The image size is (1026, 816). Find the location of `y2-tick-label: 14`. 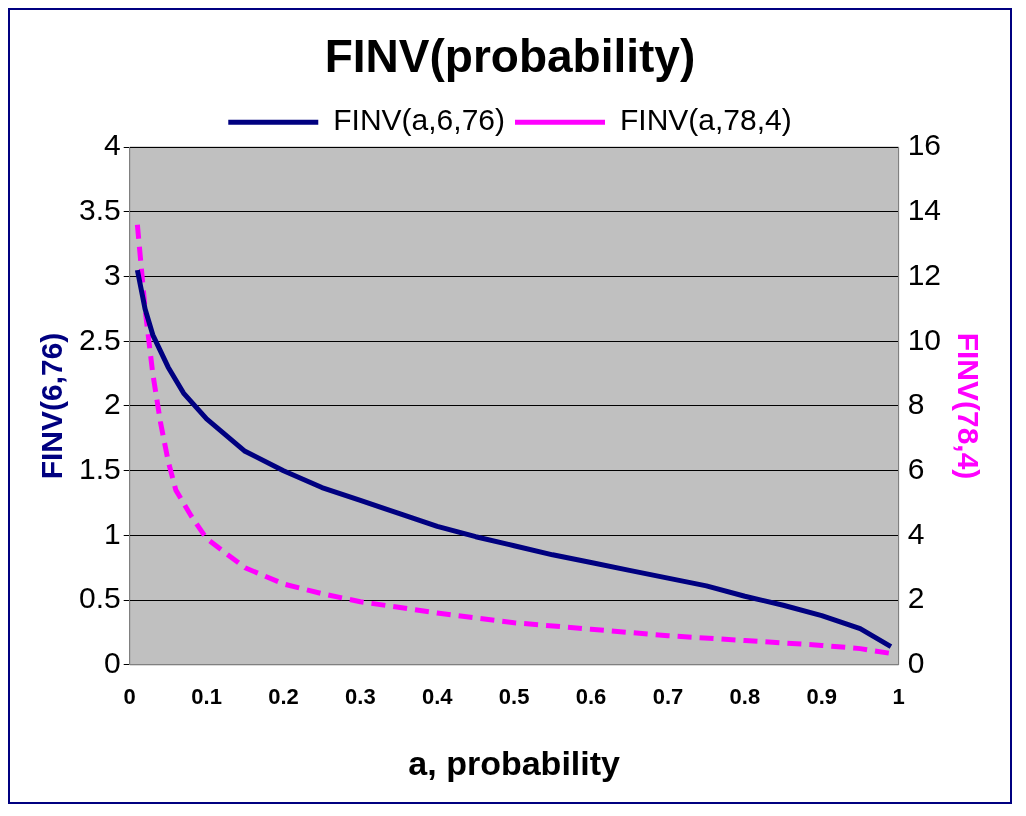

y2-tick-label: 14 is located at coordinates (924, 210).